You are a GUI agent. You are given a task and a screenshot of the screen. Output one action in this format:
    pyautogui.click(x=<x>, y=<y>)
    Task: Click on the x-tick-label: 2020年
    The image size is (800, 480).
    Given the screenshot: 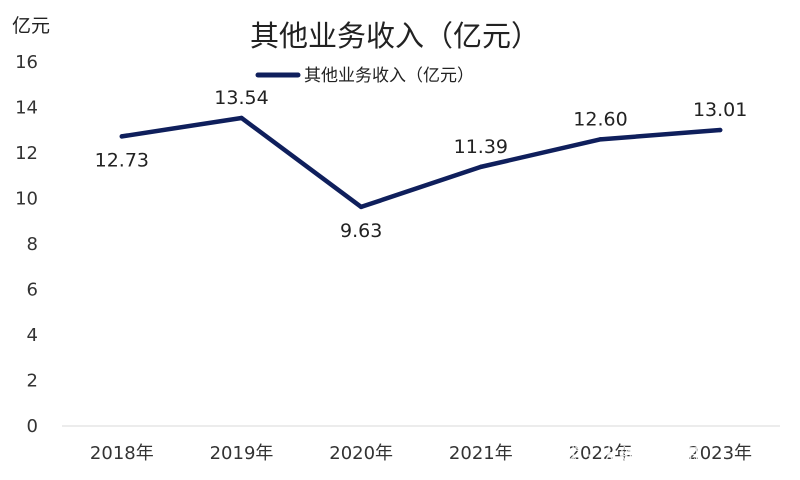 What is the action you would take?
    pyautogui.click(x=361, y=453)
    